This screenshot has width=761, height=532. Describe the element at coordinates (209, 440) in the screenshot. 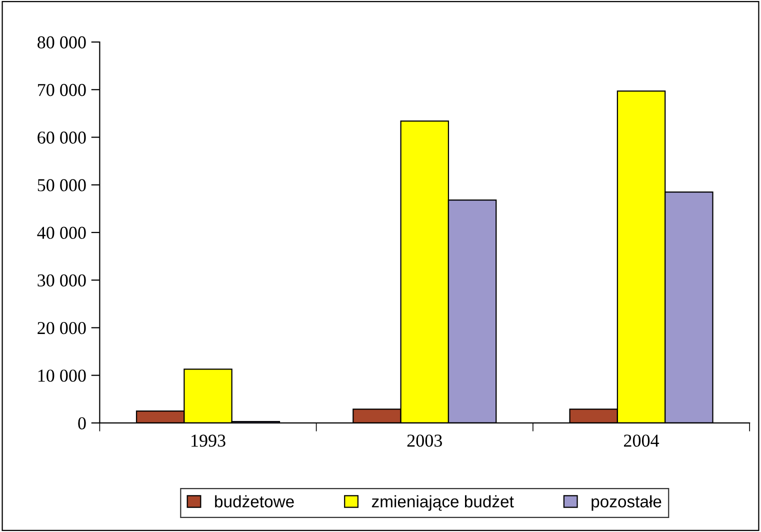

I see `x-tick-label: 1993` at that location.